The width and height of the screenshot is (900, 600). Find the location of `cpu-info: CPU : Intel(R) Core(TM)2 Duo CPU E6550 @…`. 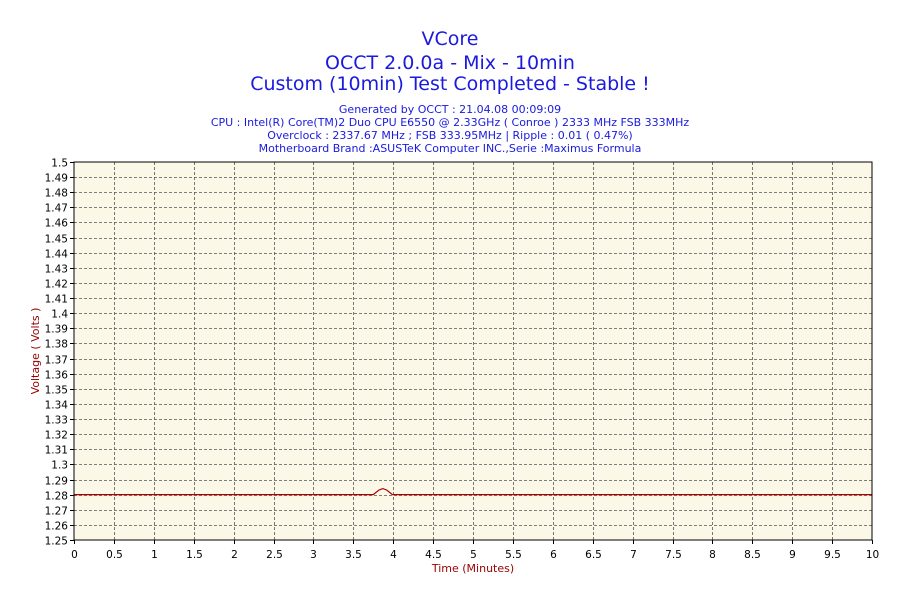

cpu-info: CPU : Intel(R) Core(TM)2 Duo CPU E6550 @… is located at coordinates (450, 122).